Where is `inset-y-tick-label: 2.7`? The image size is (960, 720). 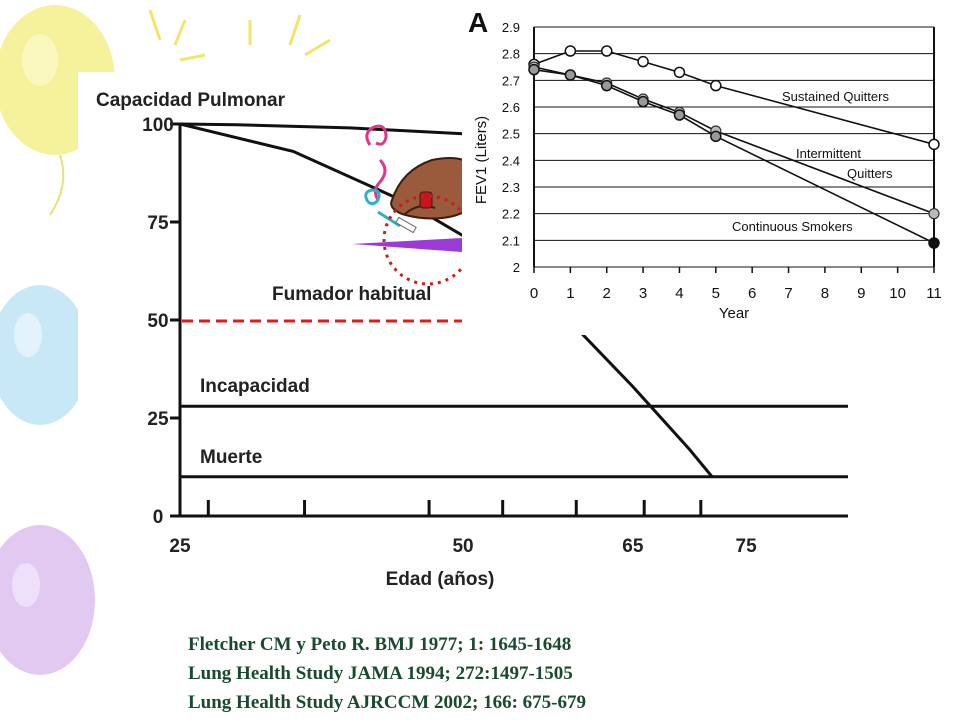
inset-y-tick-label: 2.7 is located at coordinates (511, 80).